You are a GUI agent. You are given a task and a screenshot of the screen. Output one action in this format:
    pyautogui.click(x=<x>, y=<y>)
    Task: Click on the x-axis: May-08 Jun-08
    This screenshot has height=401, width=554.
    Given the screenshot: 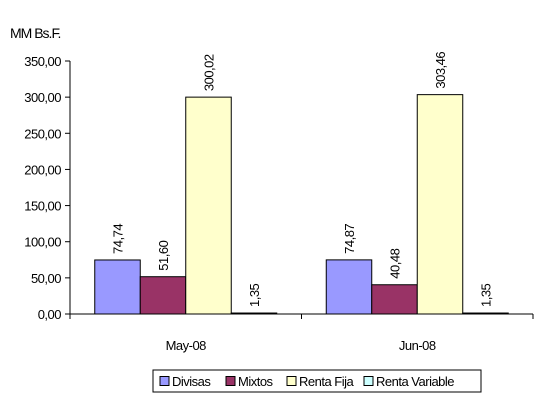 What is the action you would take?
    pyautogui.click(x=301, y=333)
    